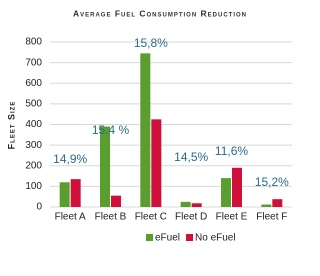 Image resolution: width=320 pixels, height=276 pixels. What do you see at coordinates (271, 217) in the screenshot?
I see `x-tick-label: Fleet F` at bounding box center [271, 217].